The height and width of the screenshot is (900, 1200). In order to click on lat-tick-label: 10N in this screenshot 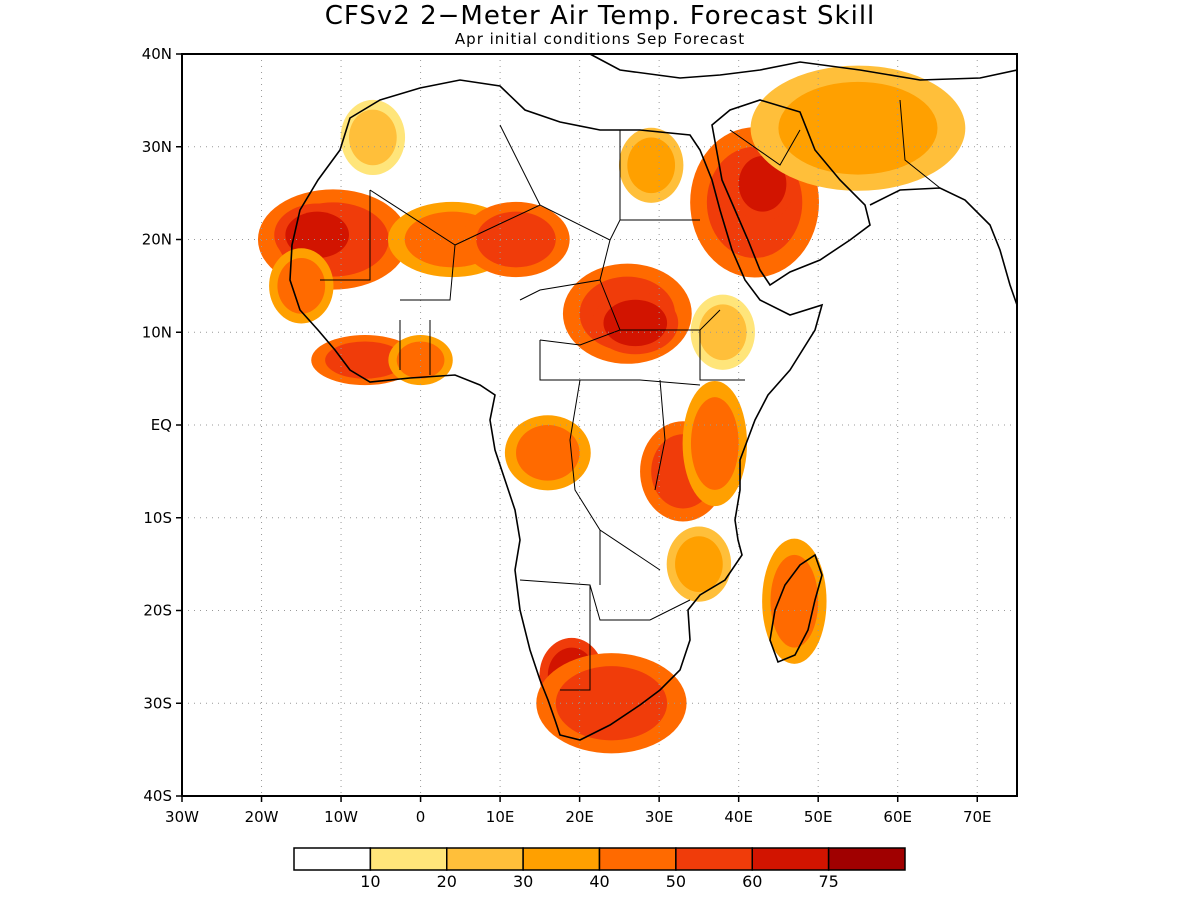, I will do `click(157, 332)`.